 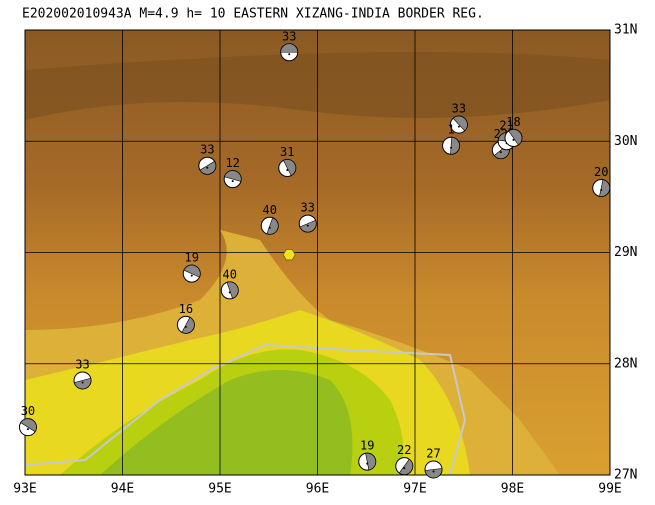 What do you see at coordinates (414, 489) in the screenshot?
I see `lon-tick-label: 97E` at bounding box center [414, 489].